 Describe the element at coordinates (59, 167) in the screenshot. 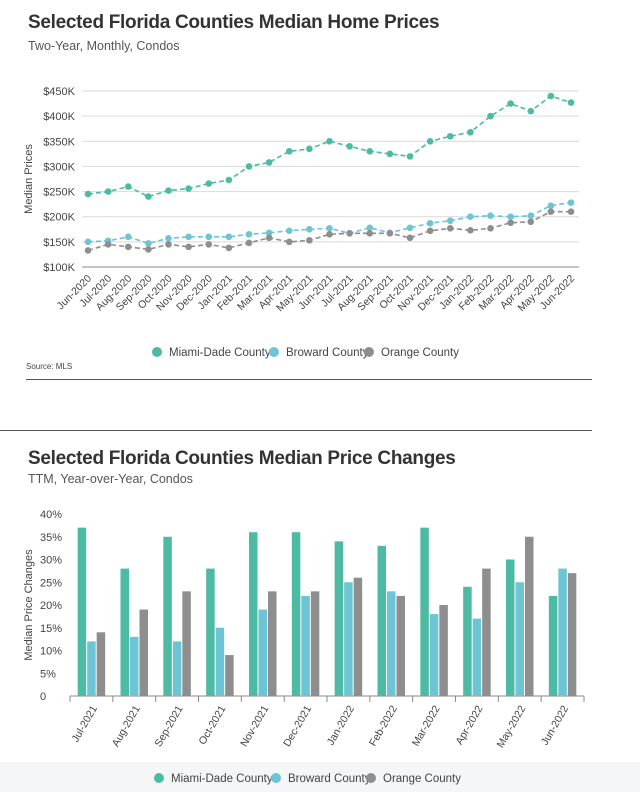

I see `y-tick-label: $300K` at that location.